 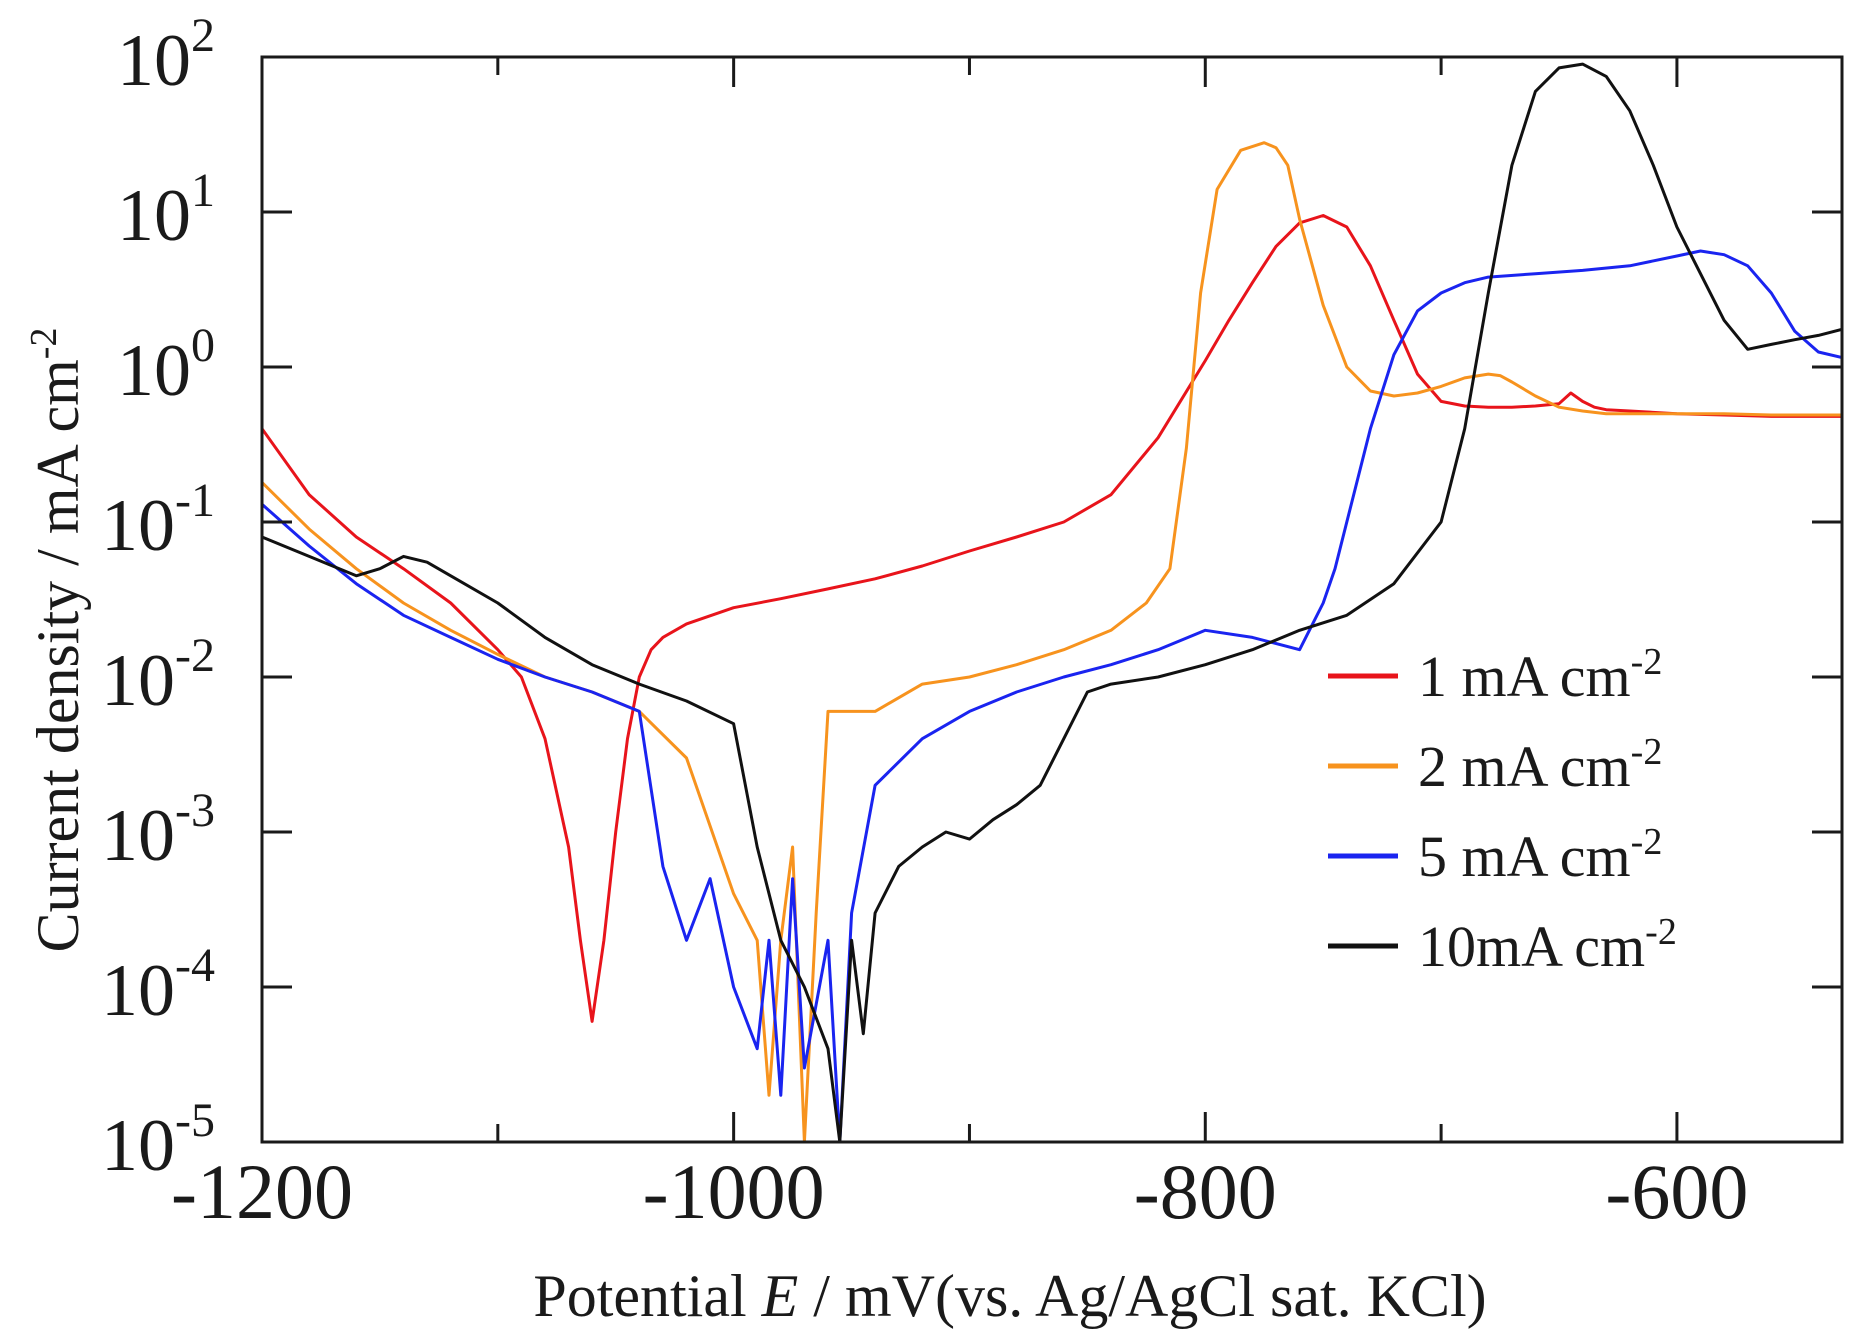 What do you see at coordinates (1524, 766) in the screenshot?
I see `legend-label-text: 2 mA cm` at bounding box center [1524, 766].